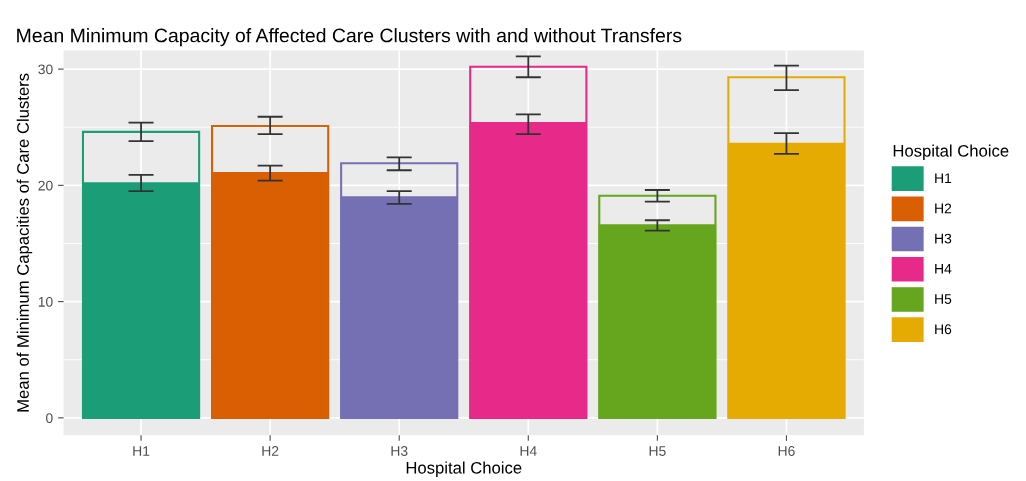 The width and height of the screenshot is (1026, 481). What do you see at coordinates (943, 299) in the screenshot?
I see `legend-label: H5` at bounding box center [943, 299].